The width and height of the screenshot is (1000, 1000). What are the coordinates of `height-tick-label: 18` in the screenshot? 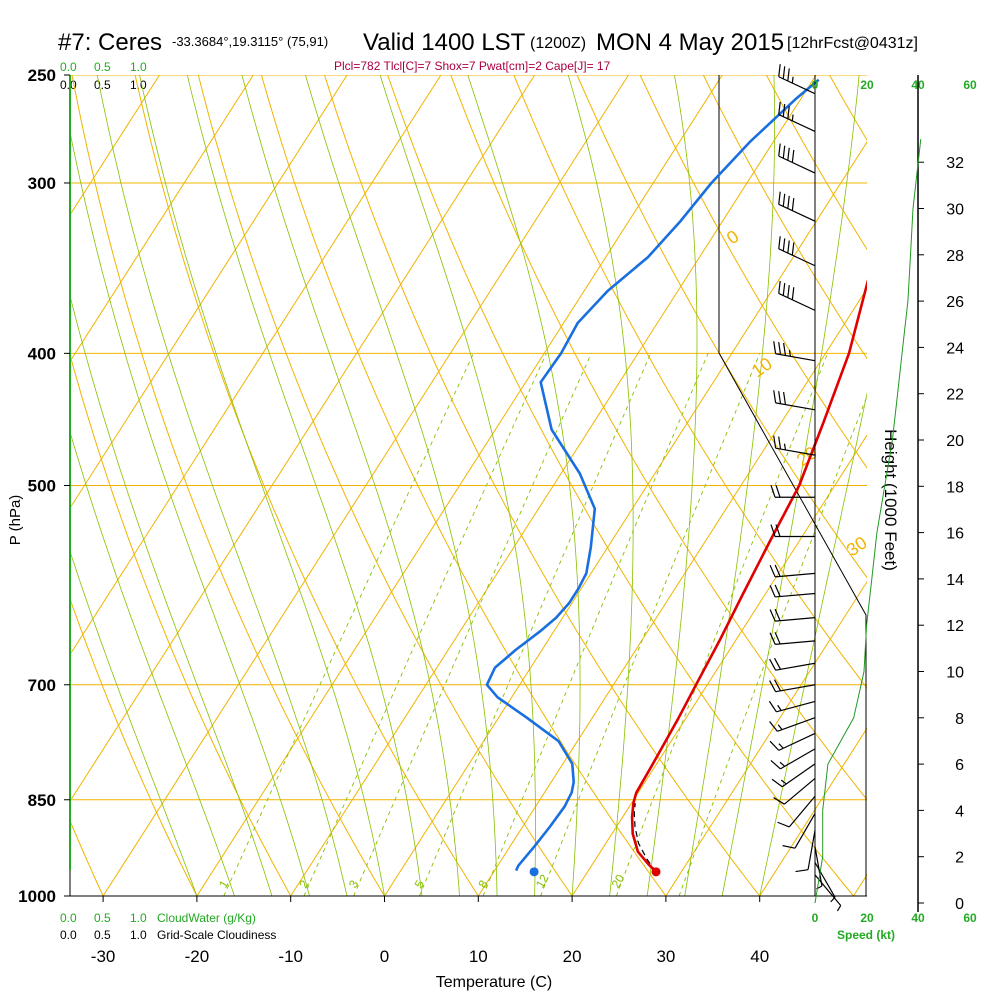 It's located at (955, 487).